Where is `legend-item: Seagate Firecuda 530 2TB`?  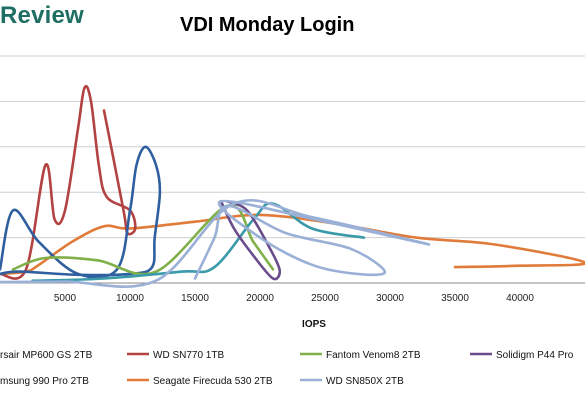 legend-item: Seagate Firecuda 530 2TB is located at coordinates (200, 381).